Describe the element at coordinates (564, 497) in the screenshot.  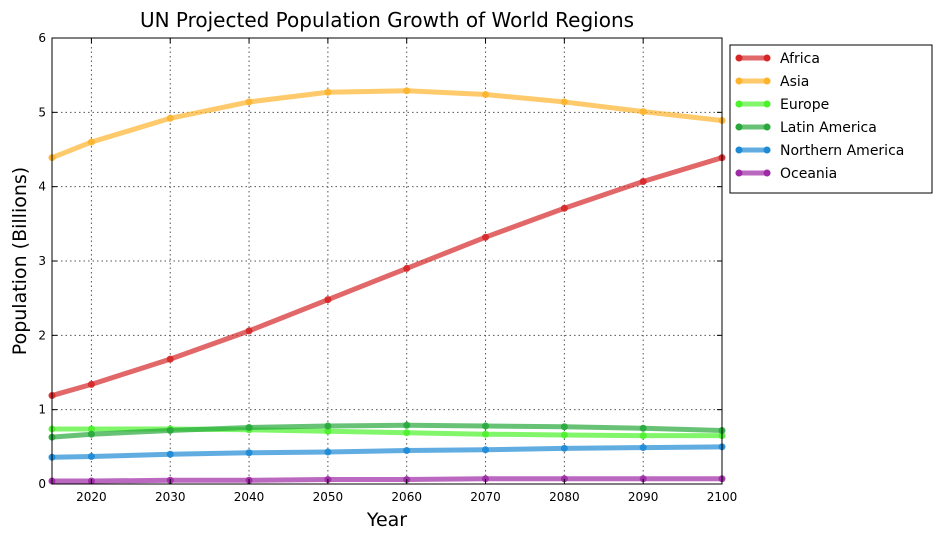
I see `x-tick-label: 2080` at that location.